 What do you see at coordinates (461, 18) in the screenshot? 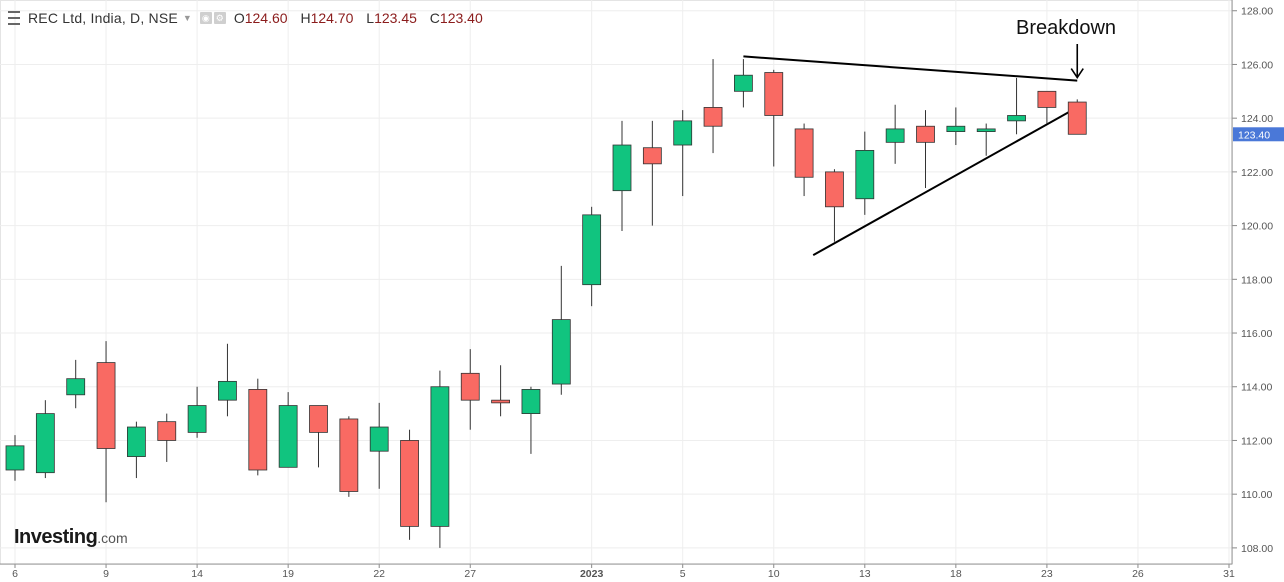
I see `close-value: 123.40` at bounding box center [461, 18].